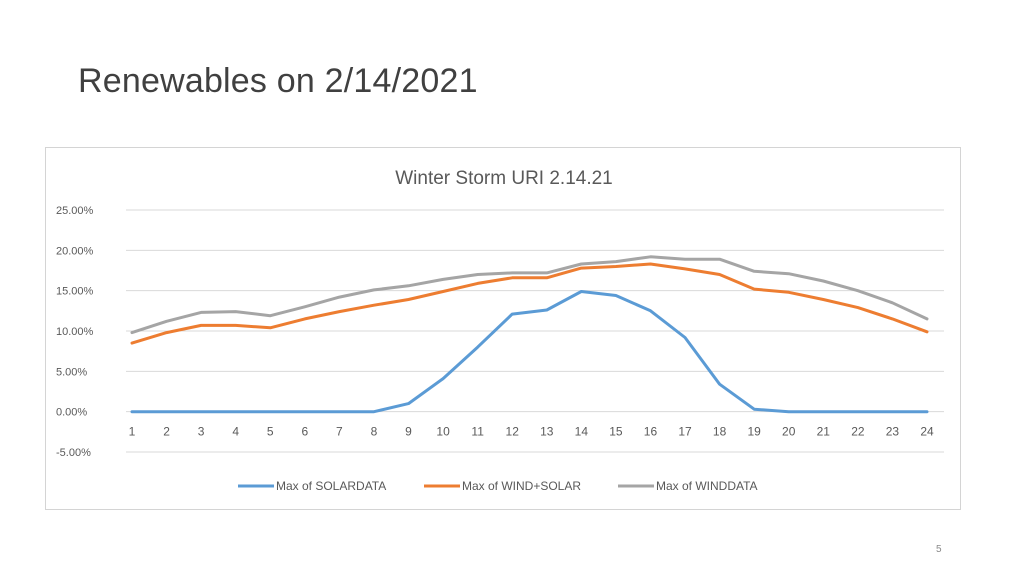  I want to click on page-number: 5, so click(939, 549).